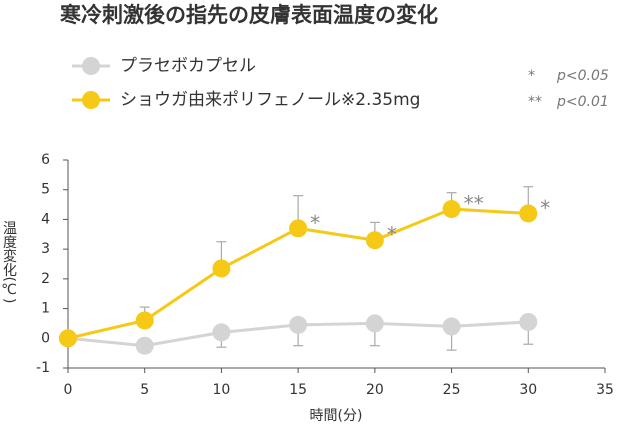 This screenshot has width=622, height=430. Describe the element at coordinates (531, 76) in the screenshot. I see `note-symbol: *` at that location.